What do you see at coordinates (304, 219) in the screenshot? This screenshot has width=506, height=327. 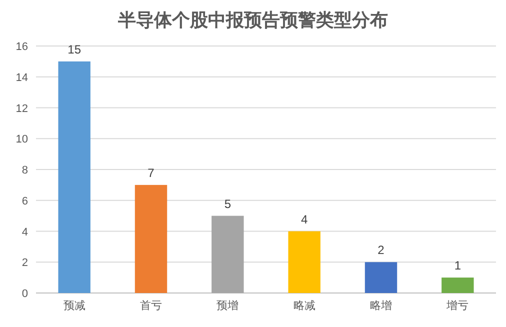 I see `data-label: 4` at bounding box center [304, 219].